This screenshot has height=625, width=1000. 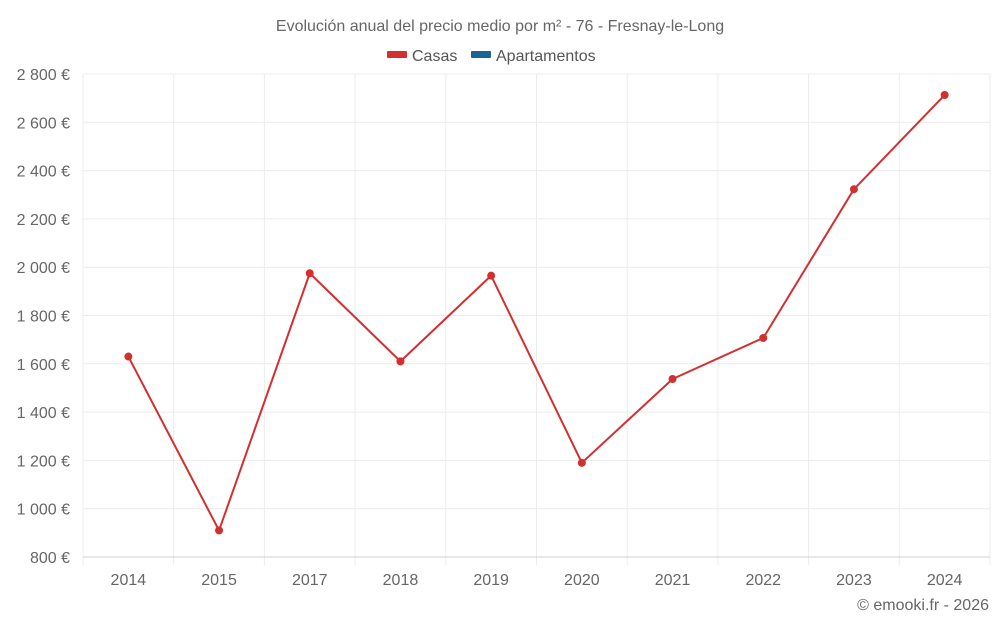 What do you see at coordinates (546, 56) in the screenshot?
I see `legend-label-apartamentos: Apartamentos` at bounding box center [546, 56].